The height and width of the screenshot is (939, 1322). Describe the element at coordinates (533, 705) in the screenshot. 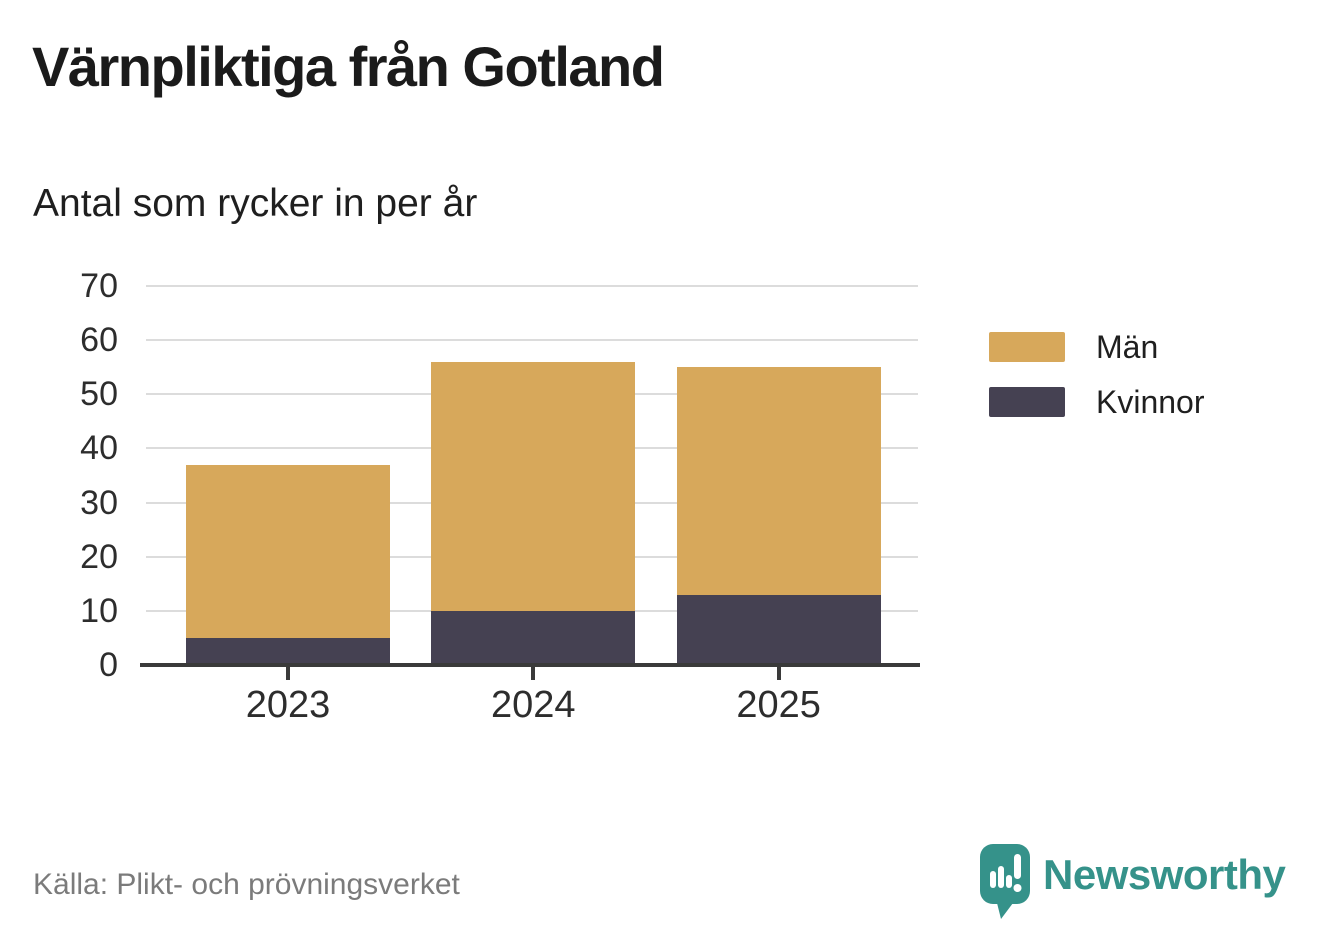

I see `x-tick-label-2024: 2024` at that location.